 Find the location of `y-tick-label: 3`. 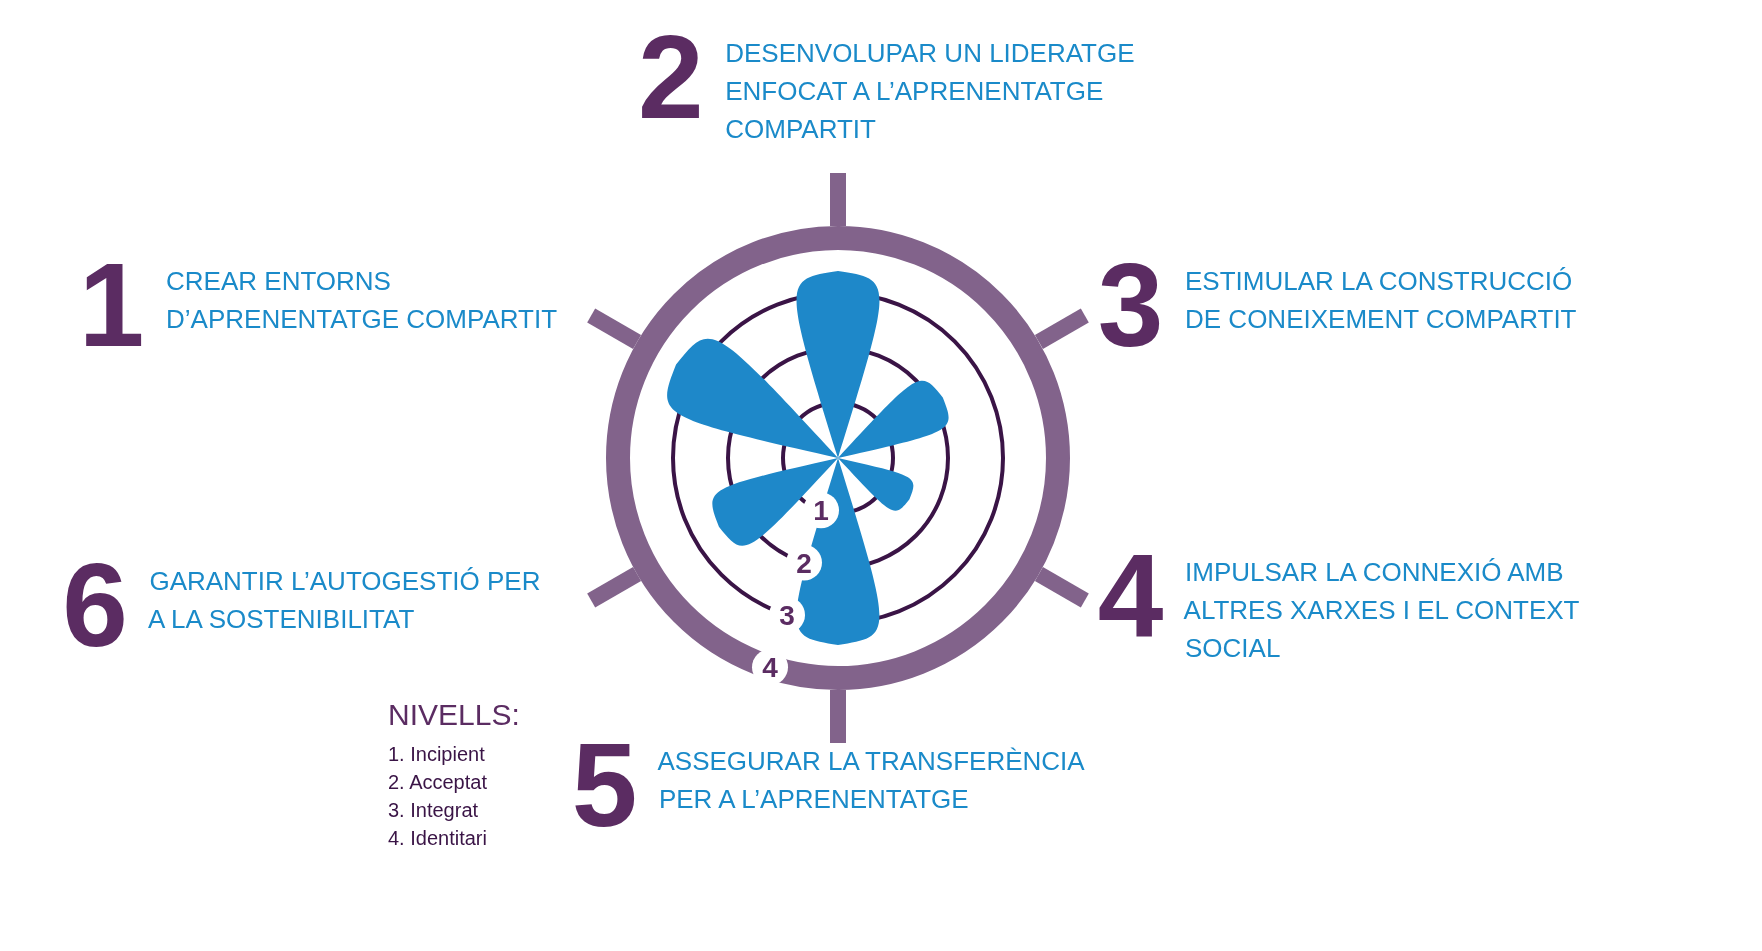

y-tick-label: 3 is located at coordinates (787, 615).